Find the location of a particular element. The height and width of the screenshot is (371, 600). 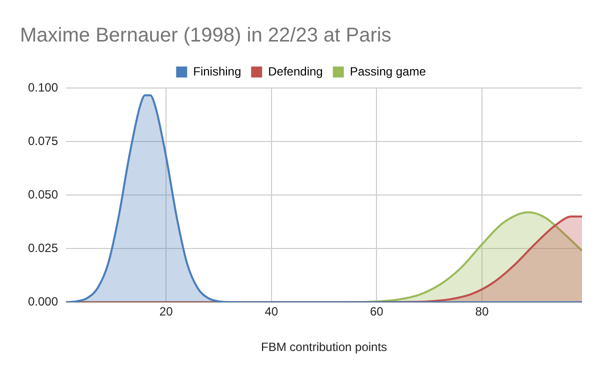

legend-label: Passing game is located at coordinates (388, 71).